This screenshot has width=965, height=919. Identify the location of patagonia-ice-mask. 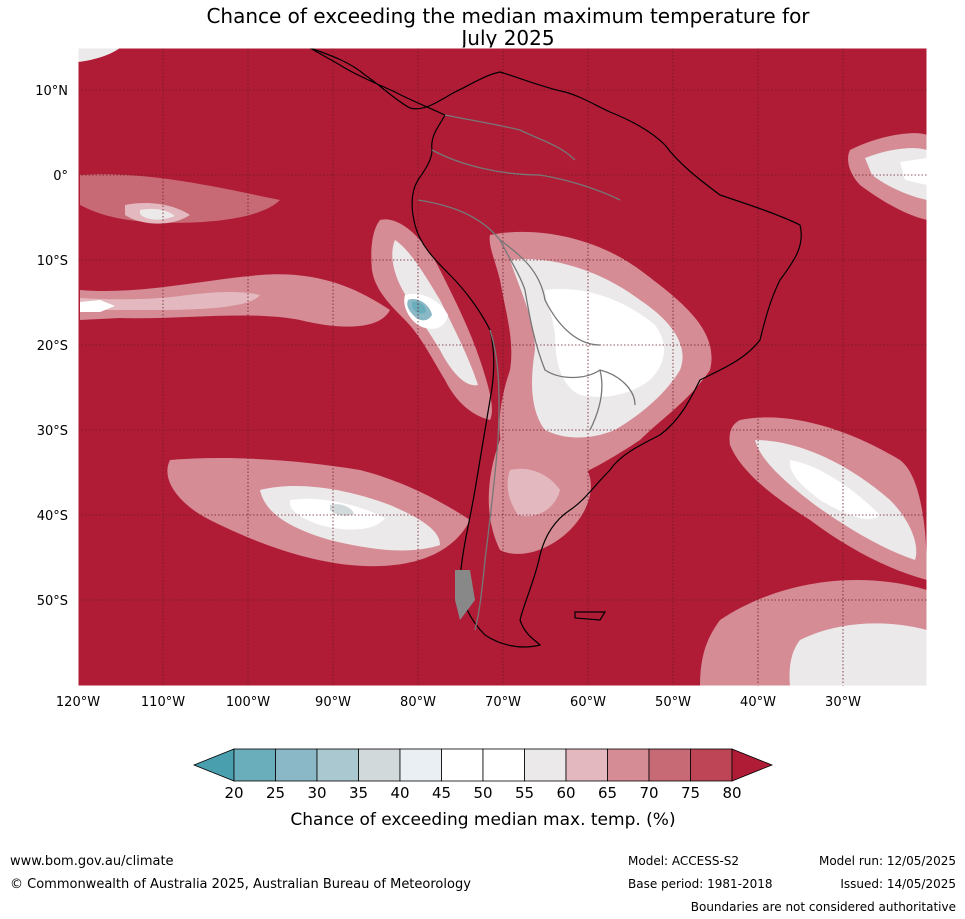
(465, 595).